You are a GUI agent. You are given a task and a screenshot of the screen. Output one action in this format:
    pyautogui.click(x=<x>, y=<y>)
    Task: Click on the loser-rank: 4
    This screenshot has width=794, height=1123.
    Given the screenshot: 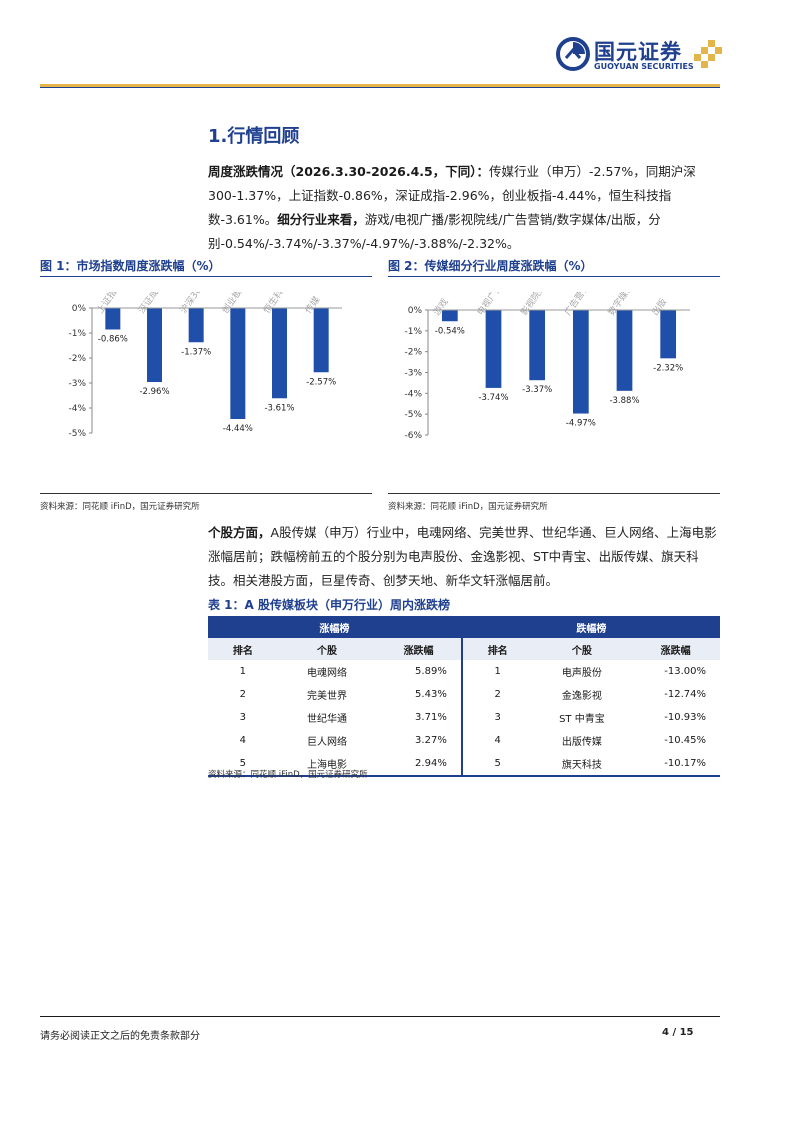 What is the action you would take?
    pyautogui.click(x=496, y=740)
    